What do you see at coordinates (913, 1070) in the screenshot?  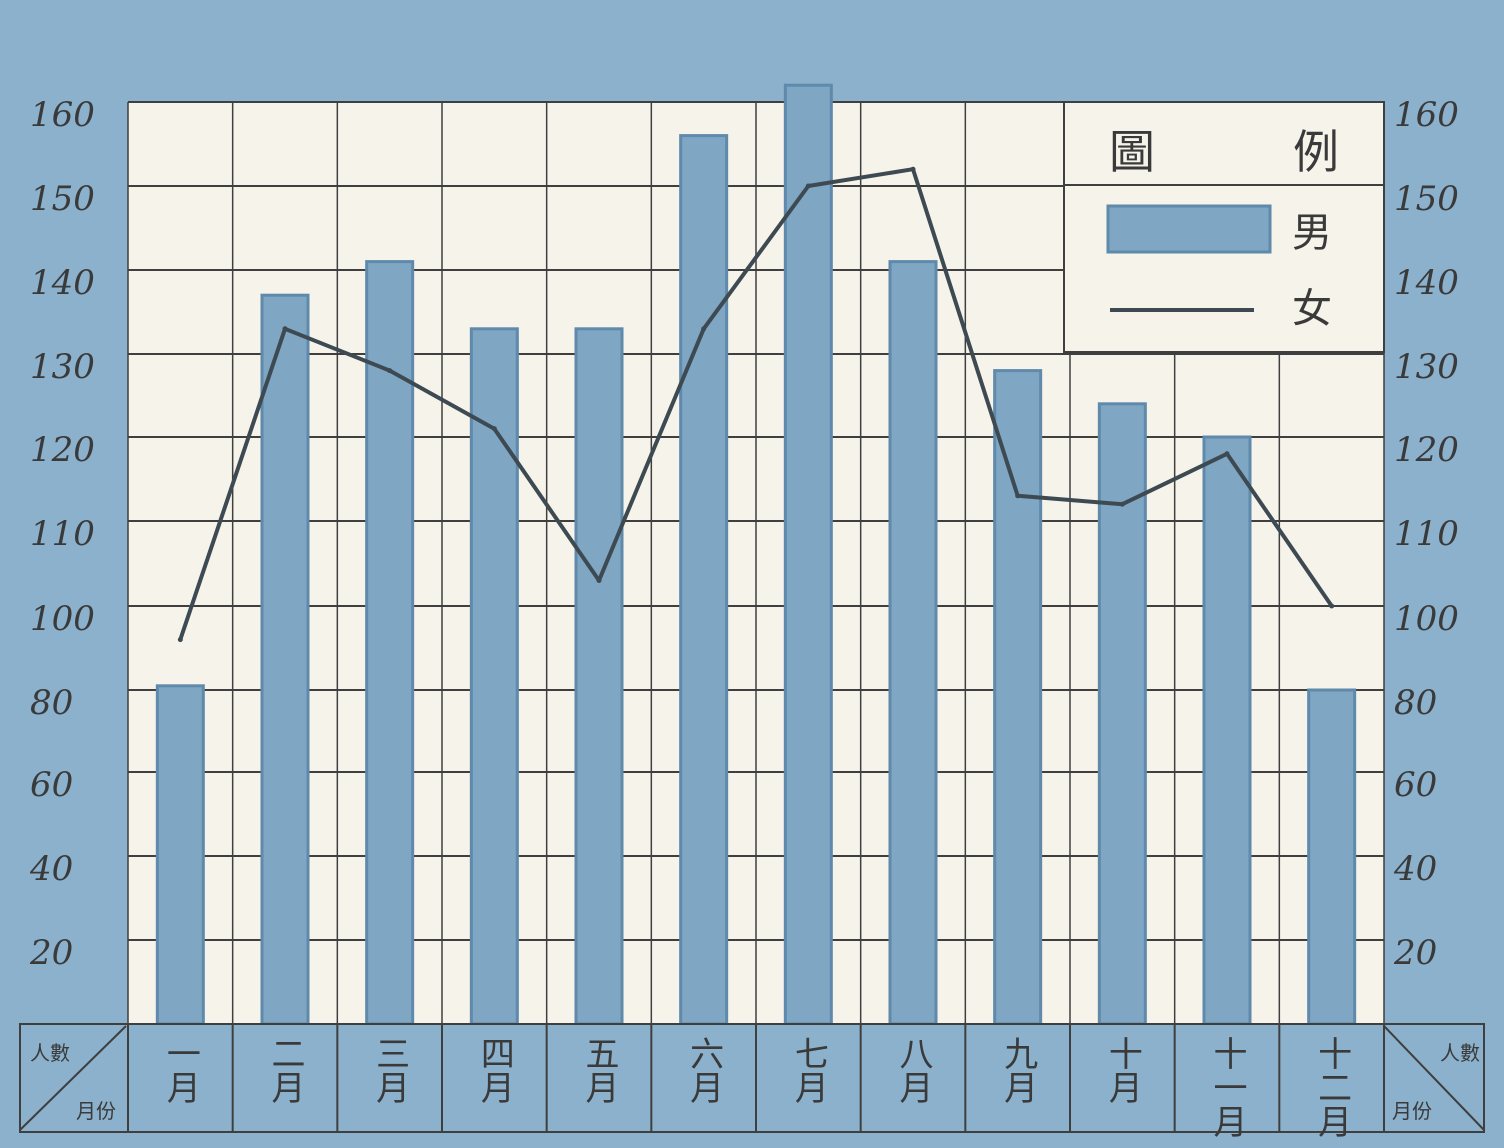 I see `month-label: 八月` at bounding box center [913, 1070].